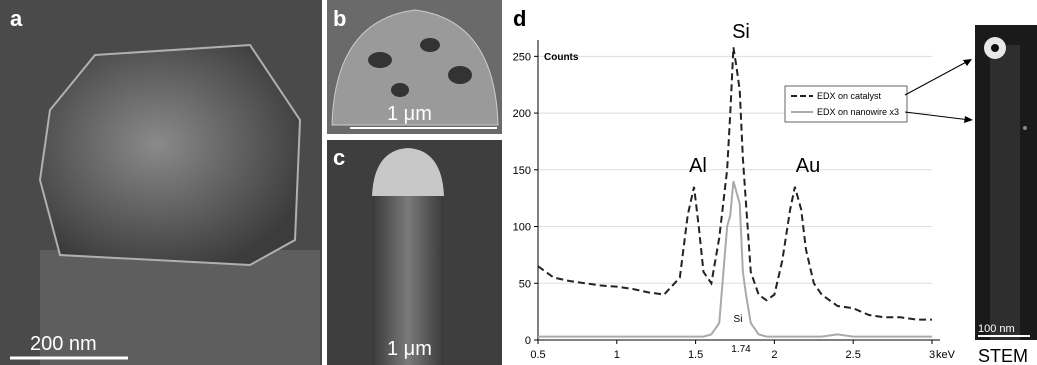 This screenshot has height=365, width=1037. What do you see at coordinates (858, 112) in the screenshot?
I see `legend-label: EDX on nanowire x3` at bounding box center [858, 112].